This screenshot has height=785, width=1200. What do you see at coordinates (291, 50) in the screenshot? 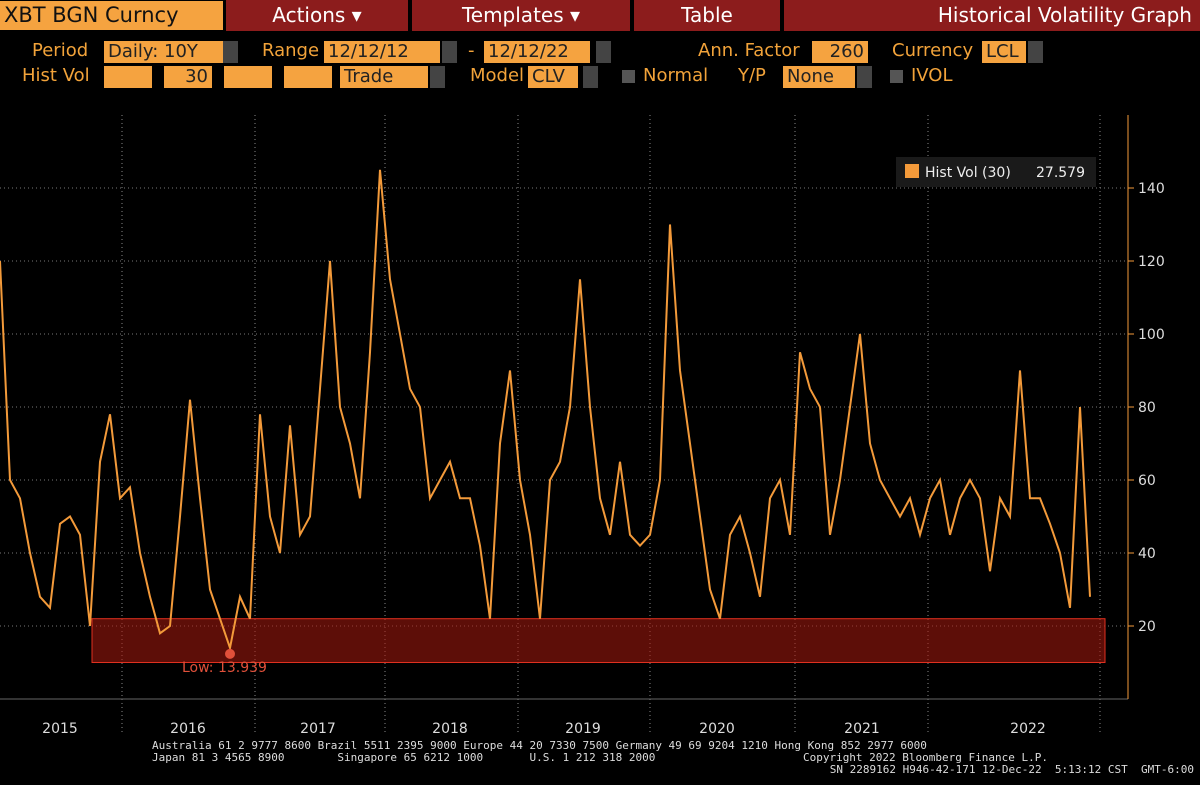
I see `label: Range` at bounding box center [291, 50].